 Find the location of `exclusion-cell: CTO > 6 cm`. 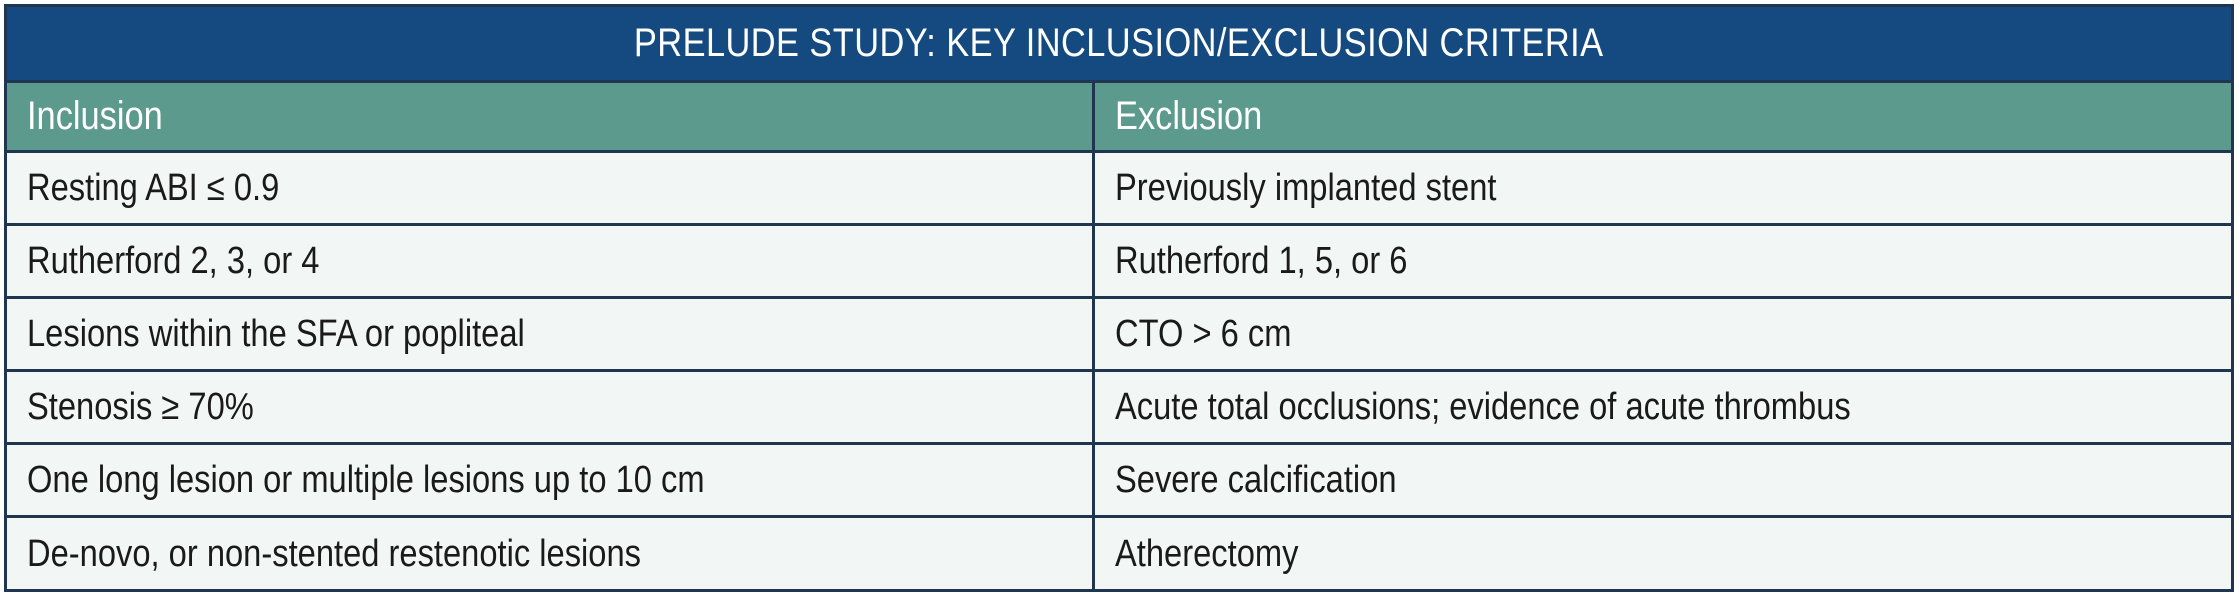

exclusion-cell: CTO > 6 cm is located at coordinates (1663, 334).